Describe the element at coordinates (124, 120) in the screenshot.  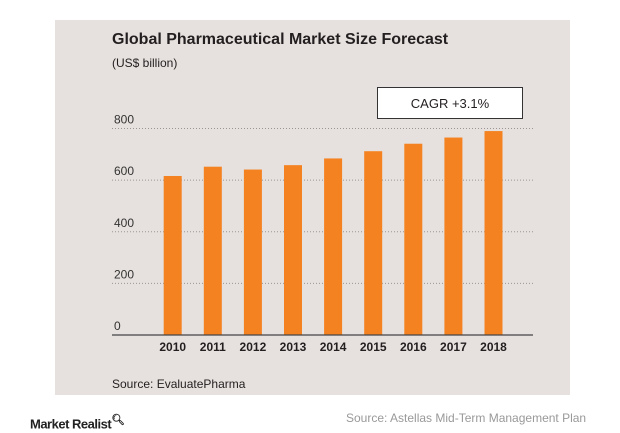
I see `y-tick-label: 800` at that location.